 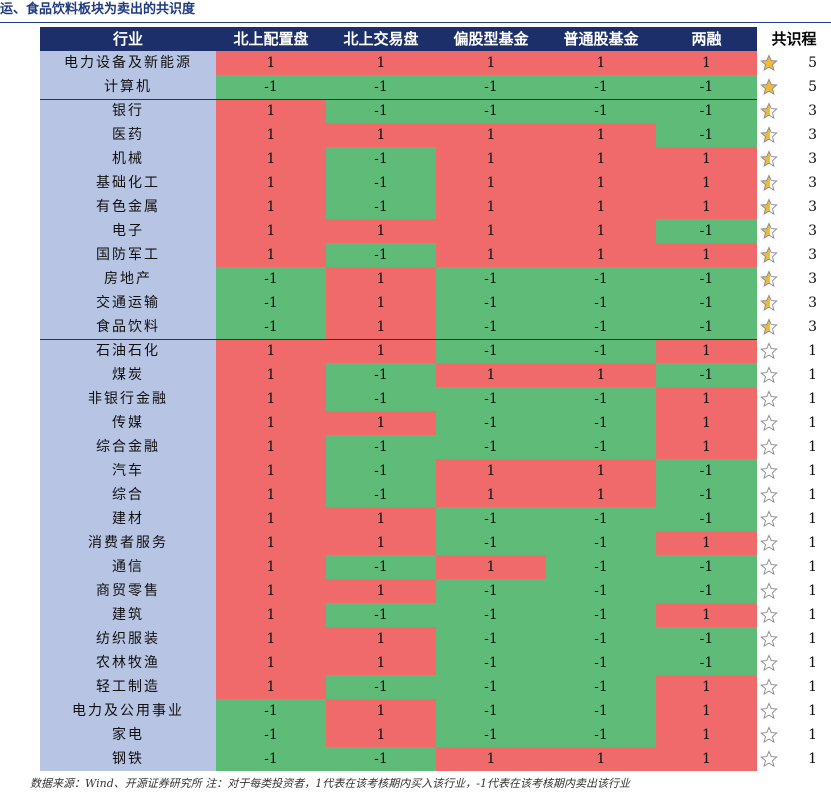 I want to click on industry-label: 电力及公用事业, so click(x=128, y=711).